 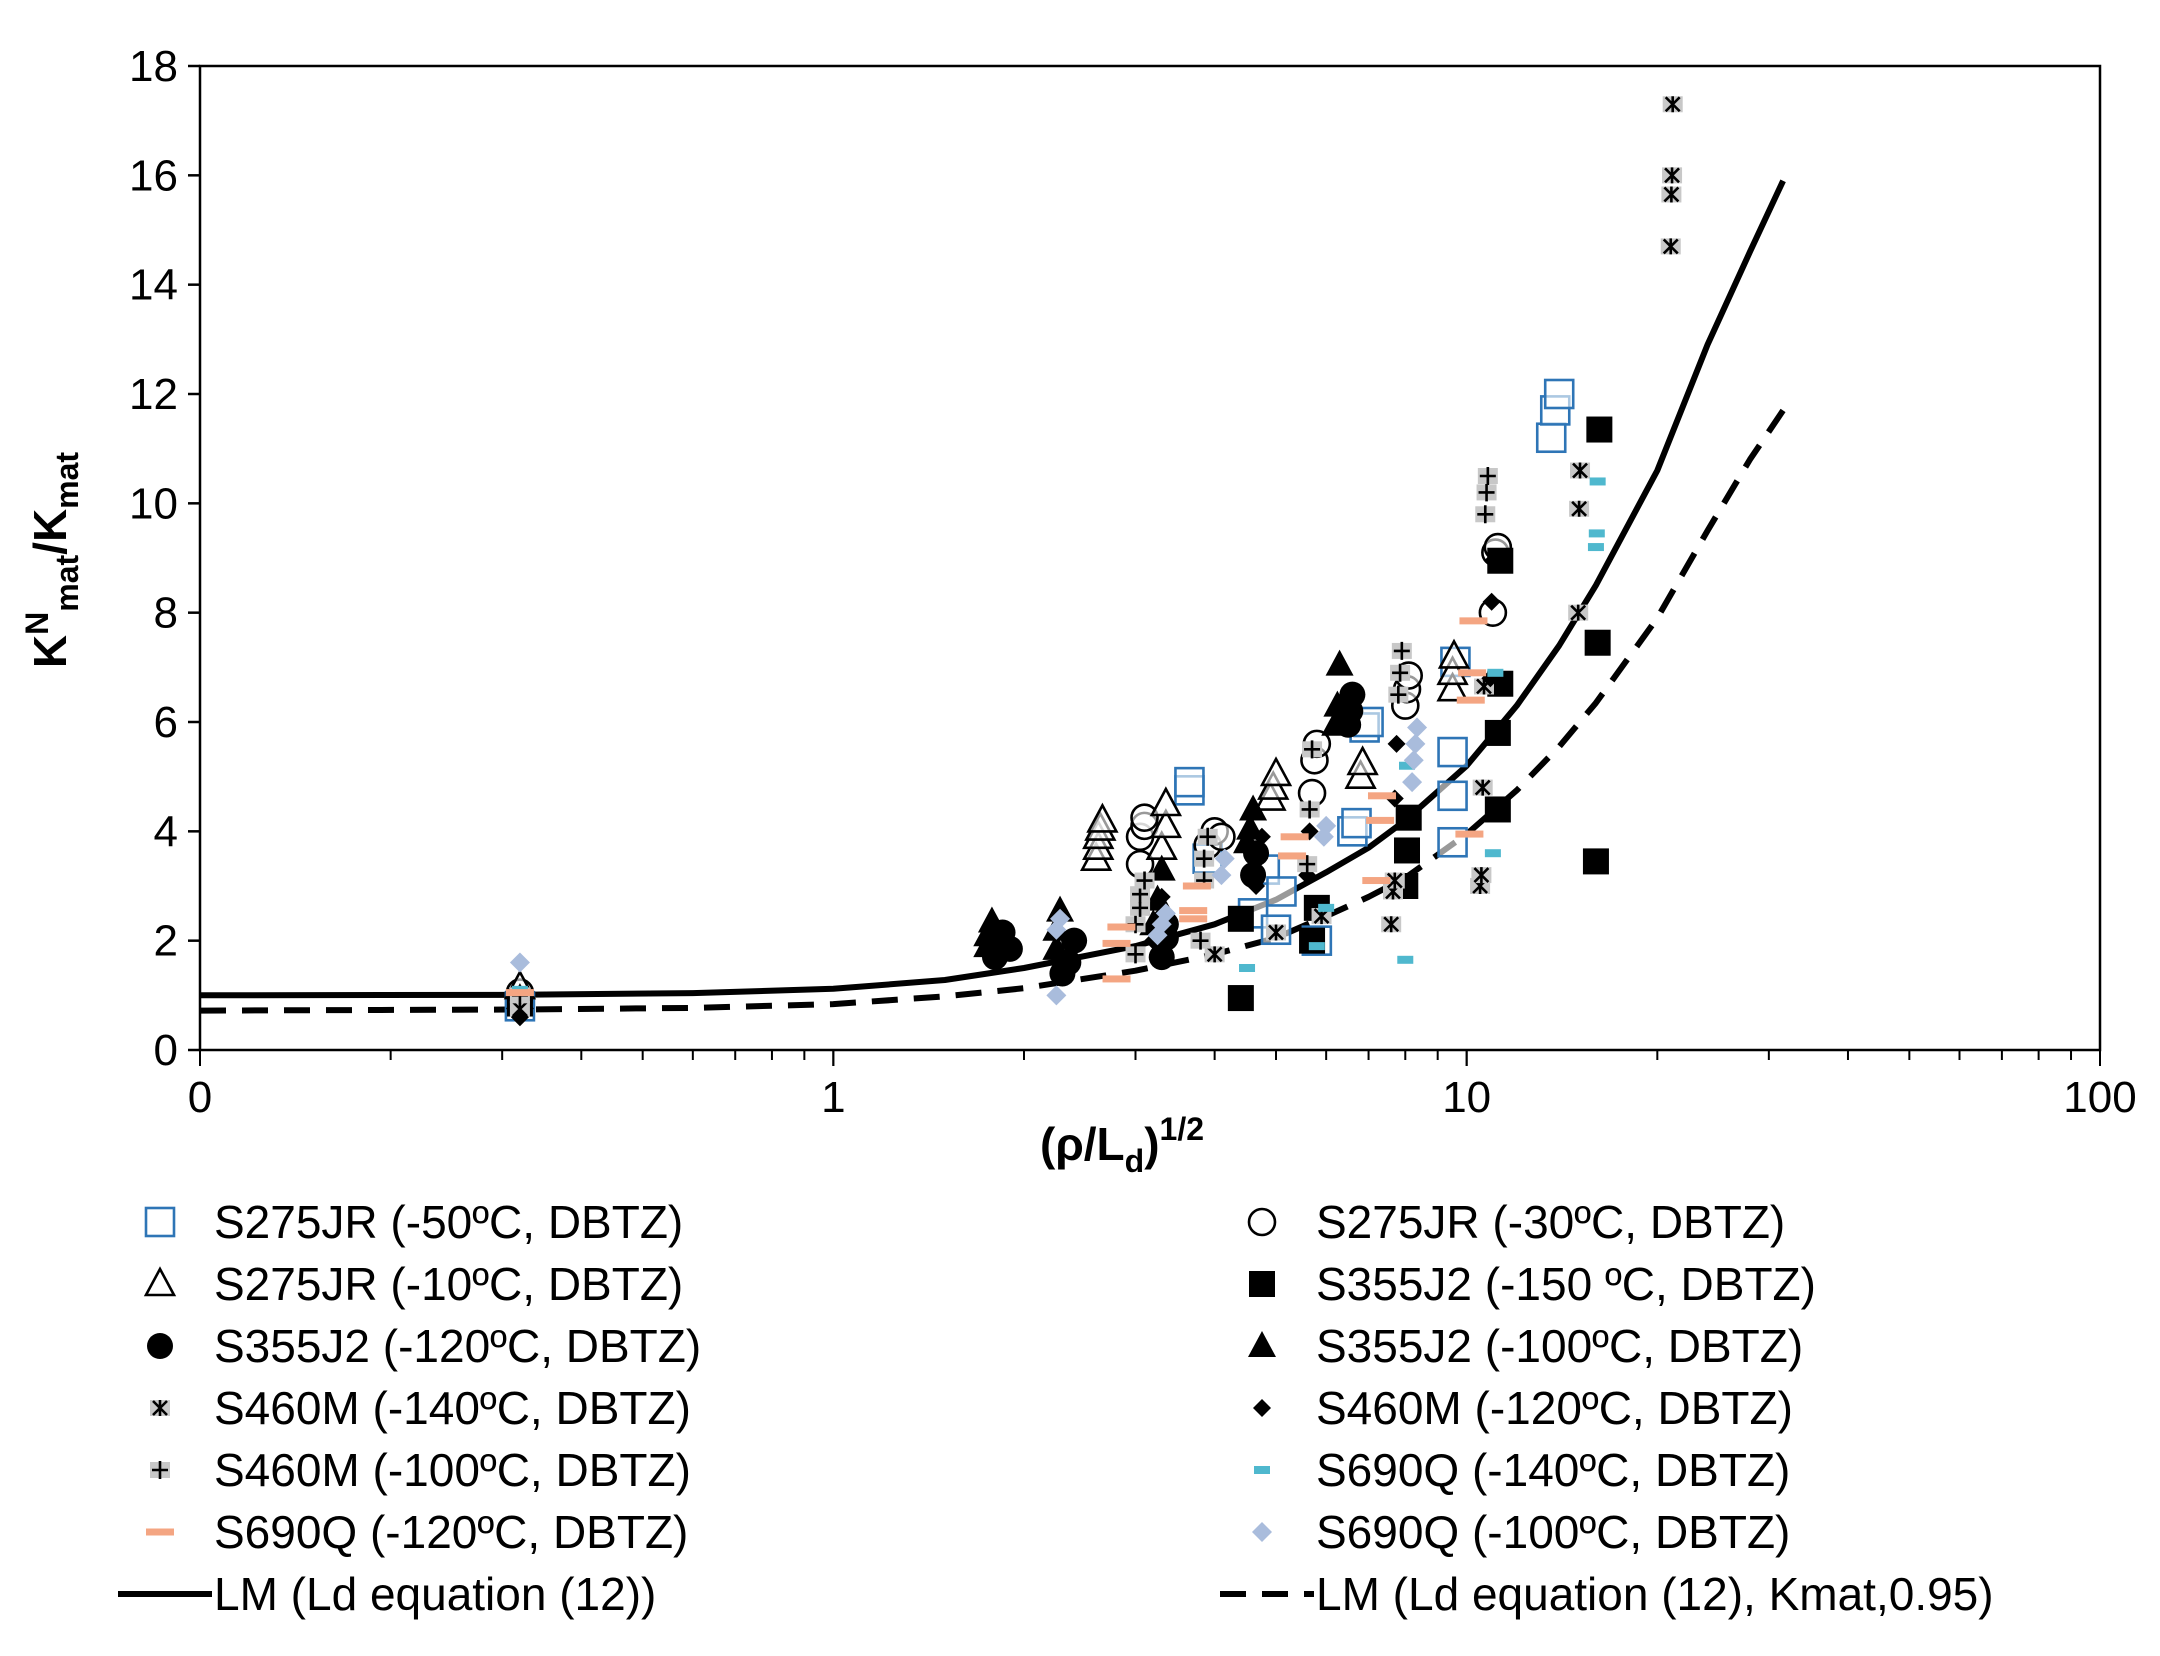 What do you see at coordinates (153, 175) in the screenshot?
I see `y-tick-label: 16` at bounding box center [153, 175].